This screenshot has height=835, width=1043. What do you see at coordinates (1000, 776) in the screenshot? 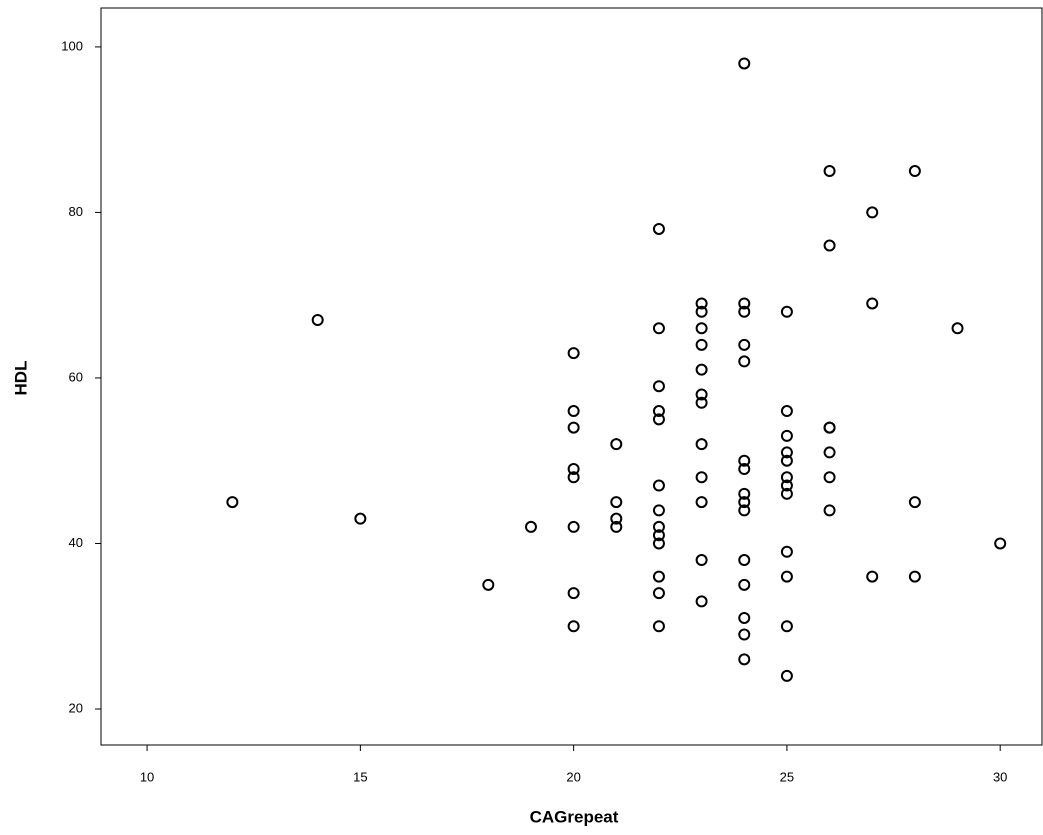
I see `x-tick-label: 30` at bounding box center [1000, 776].